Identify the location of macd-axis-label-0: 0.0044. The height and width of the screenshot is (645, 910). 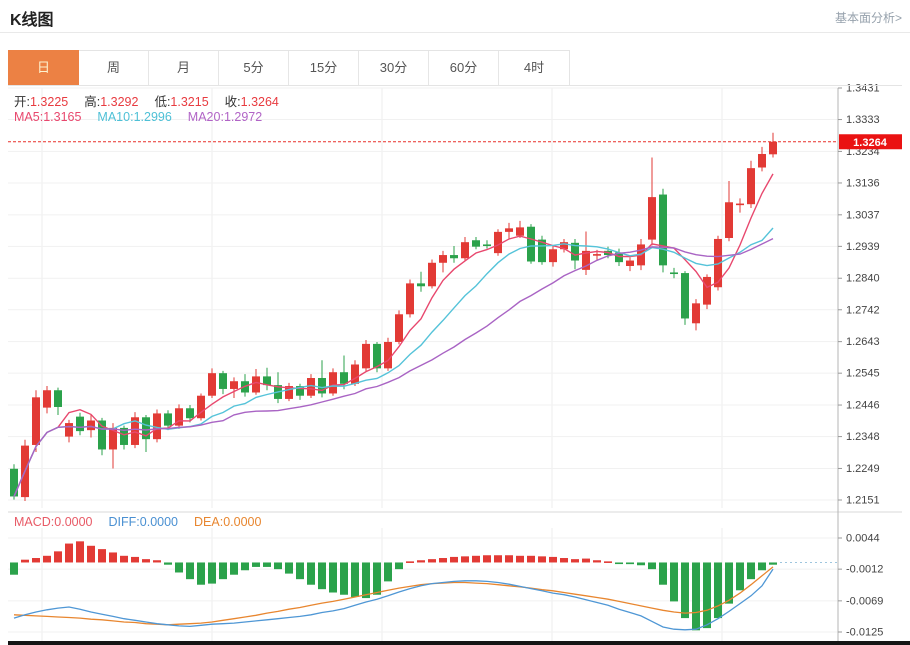
(863, 539).